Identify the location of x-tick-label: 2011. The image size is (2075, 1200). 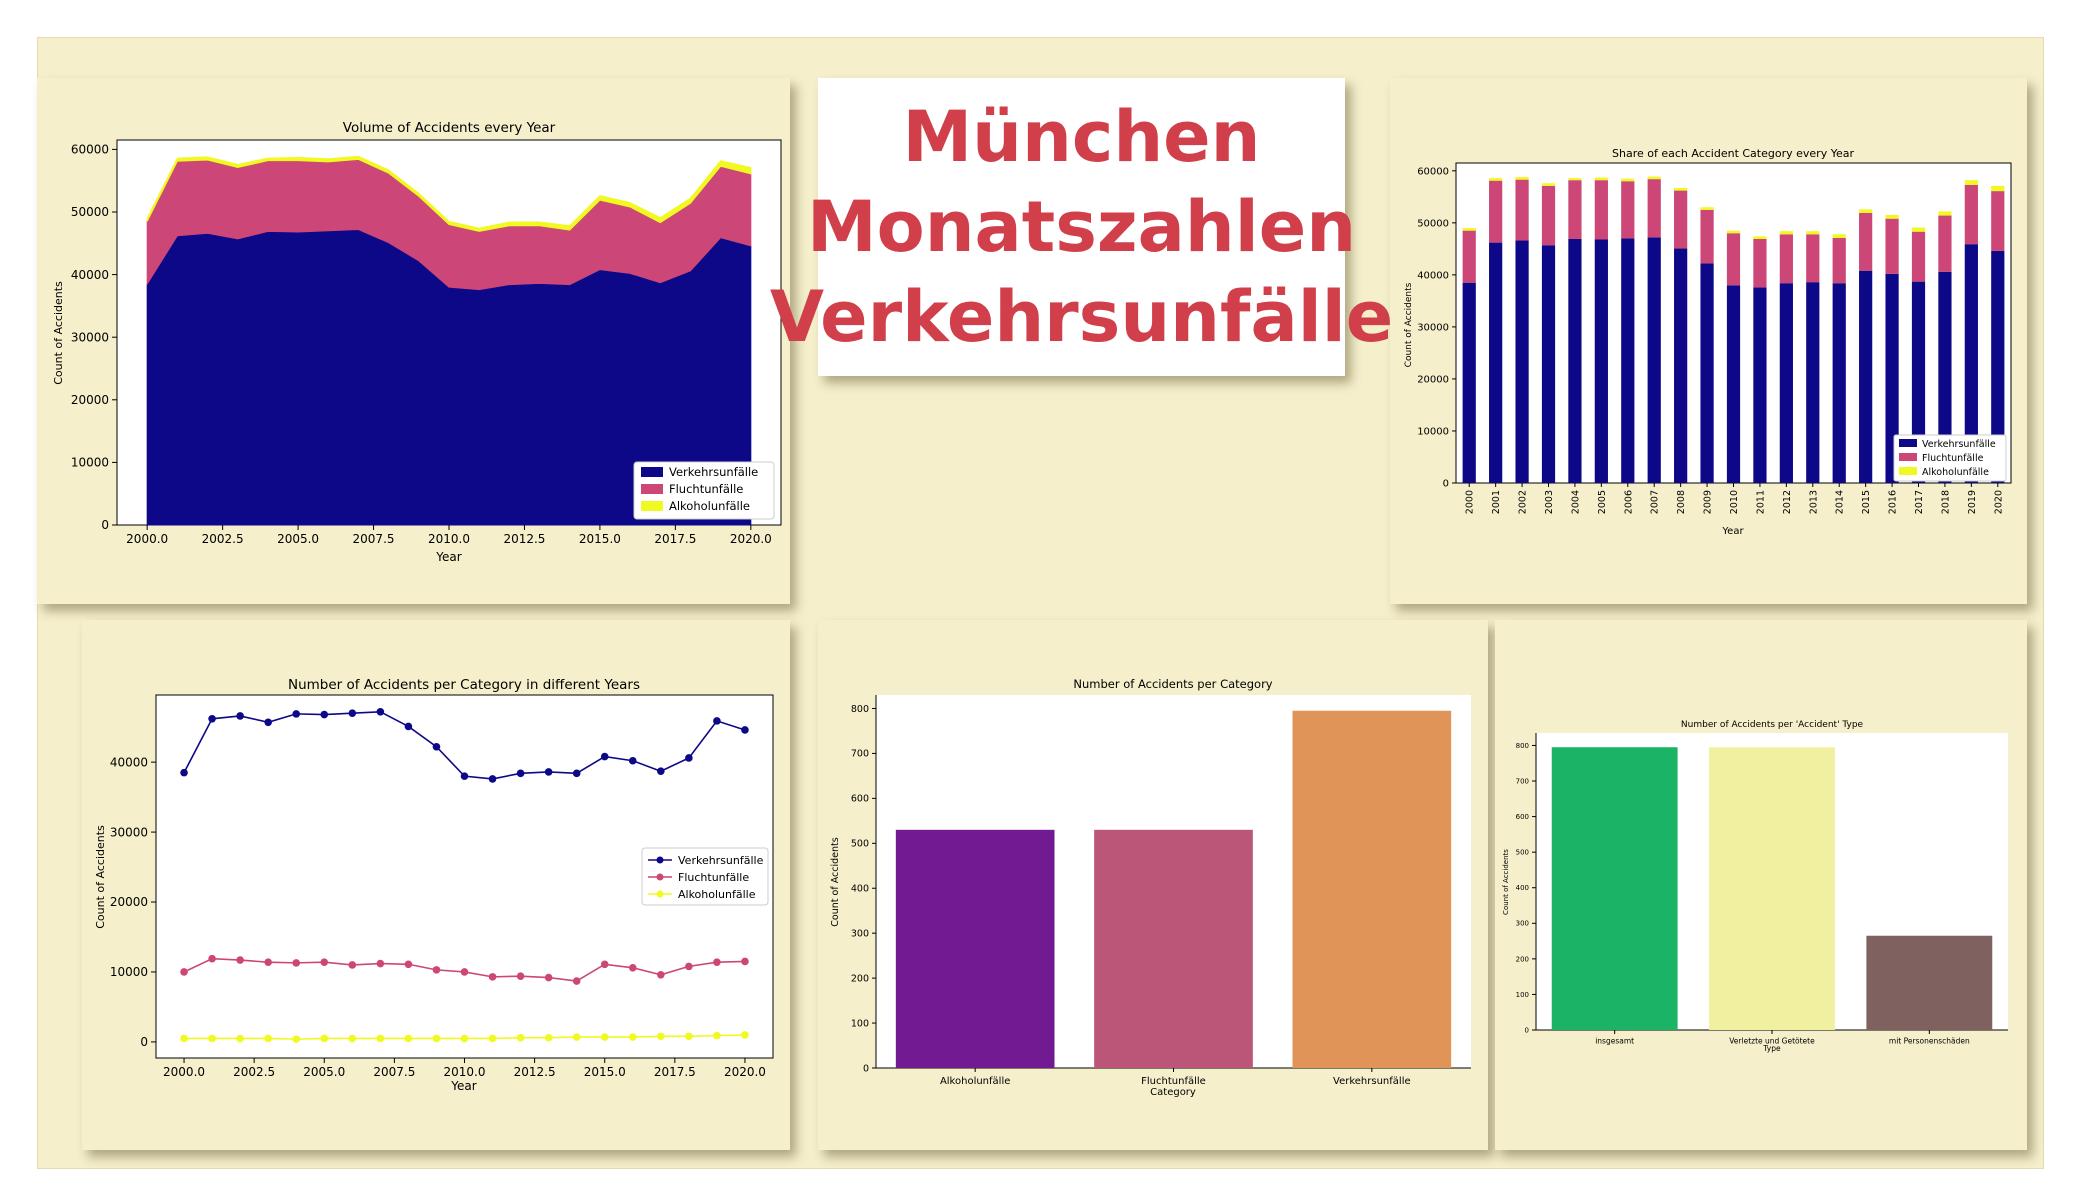
(1760, 502).